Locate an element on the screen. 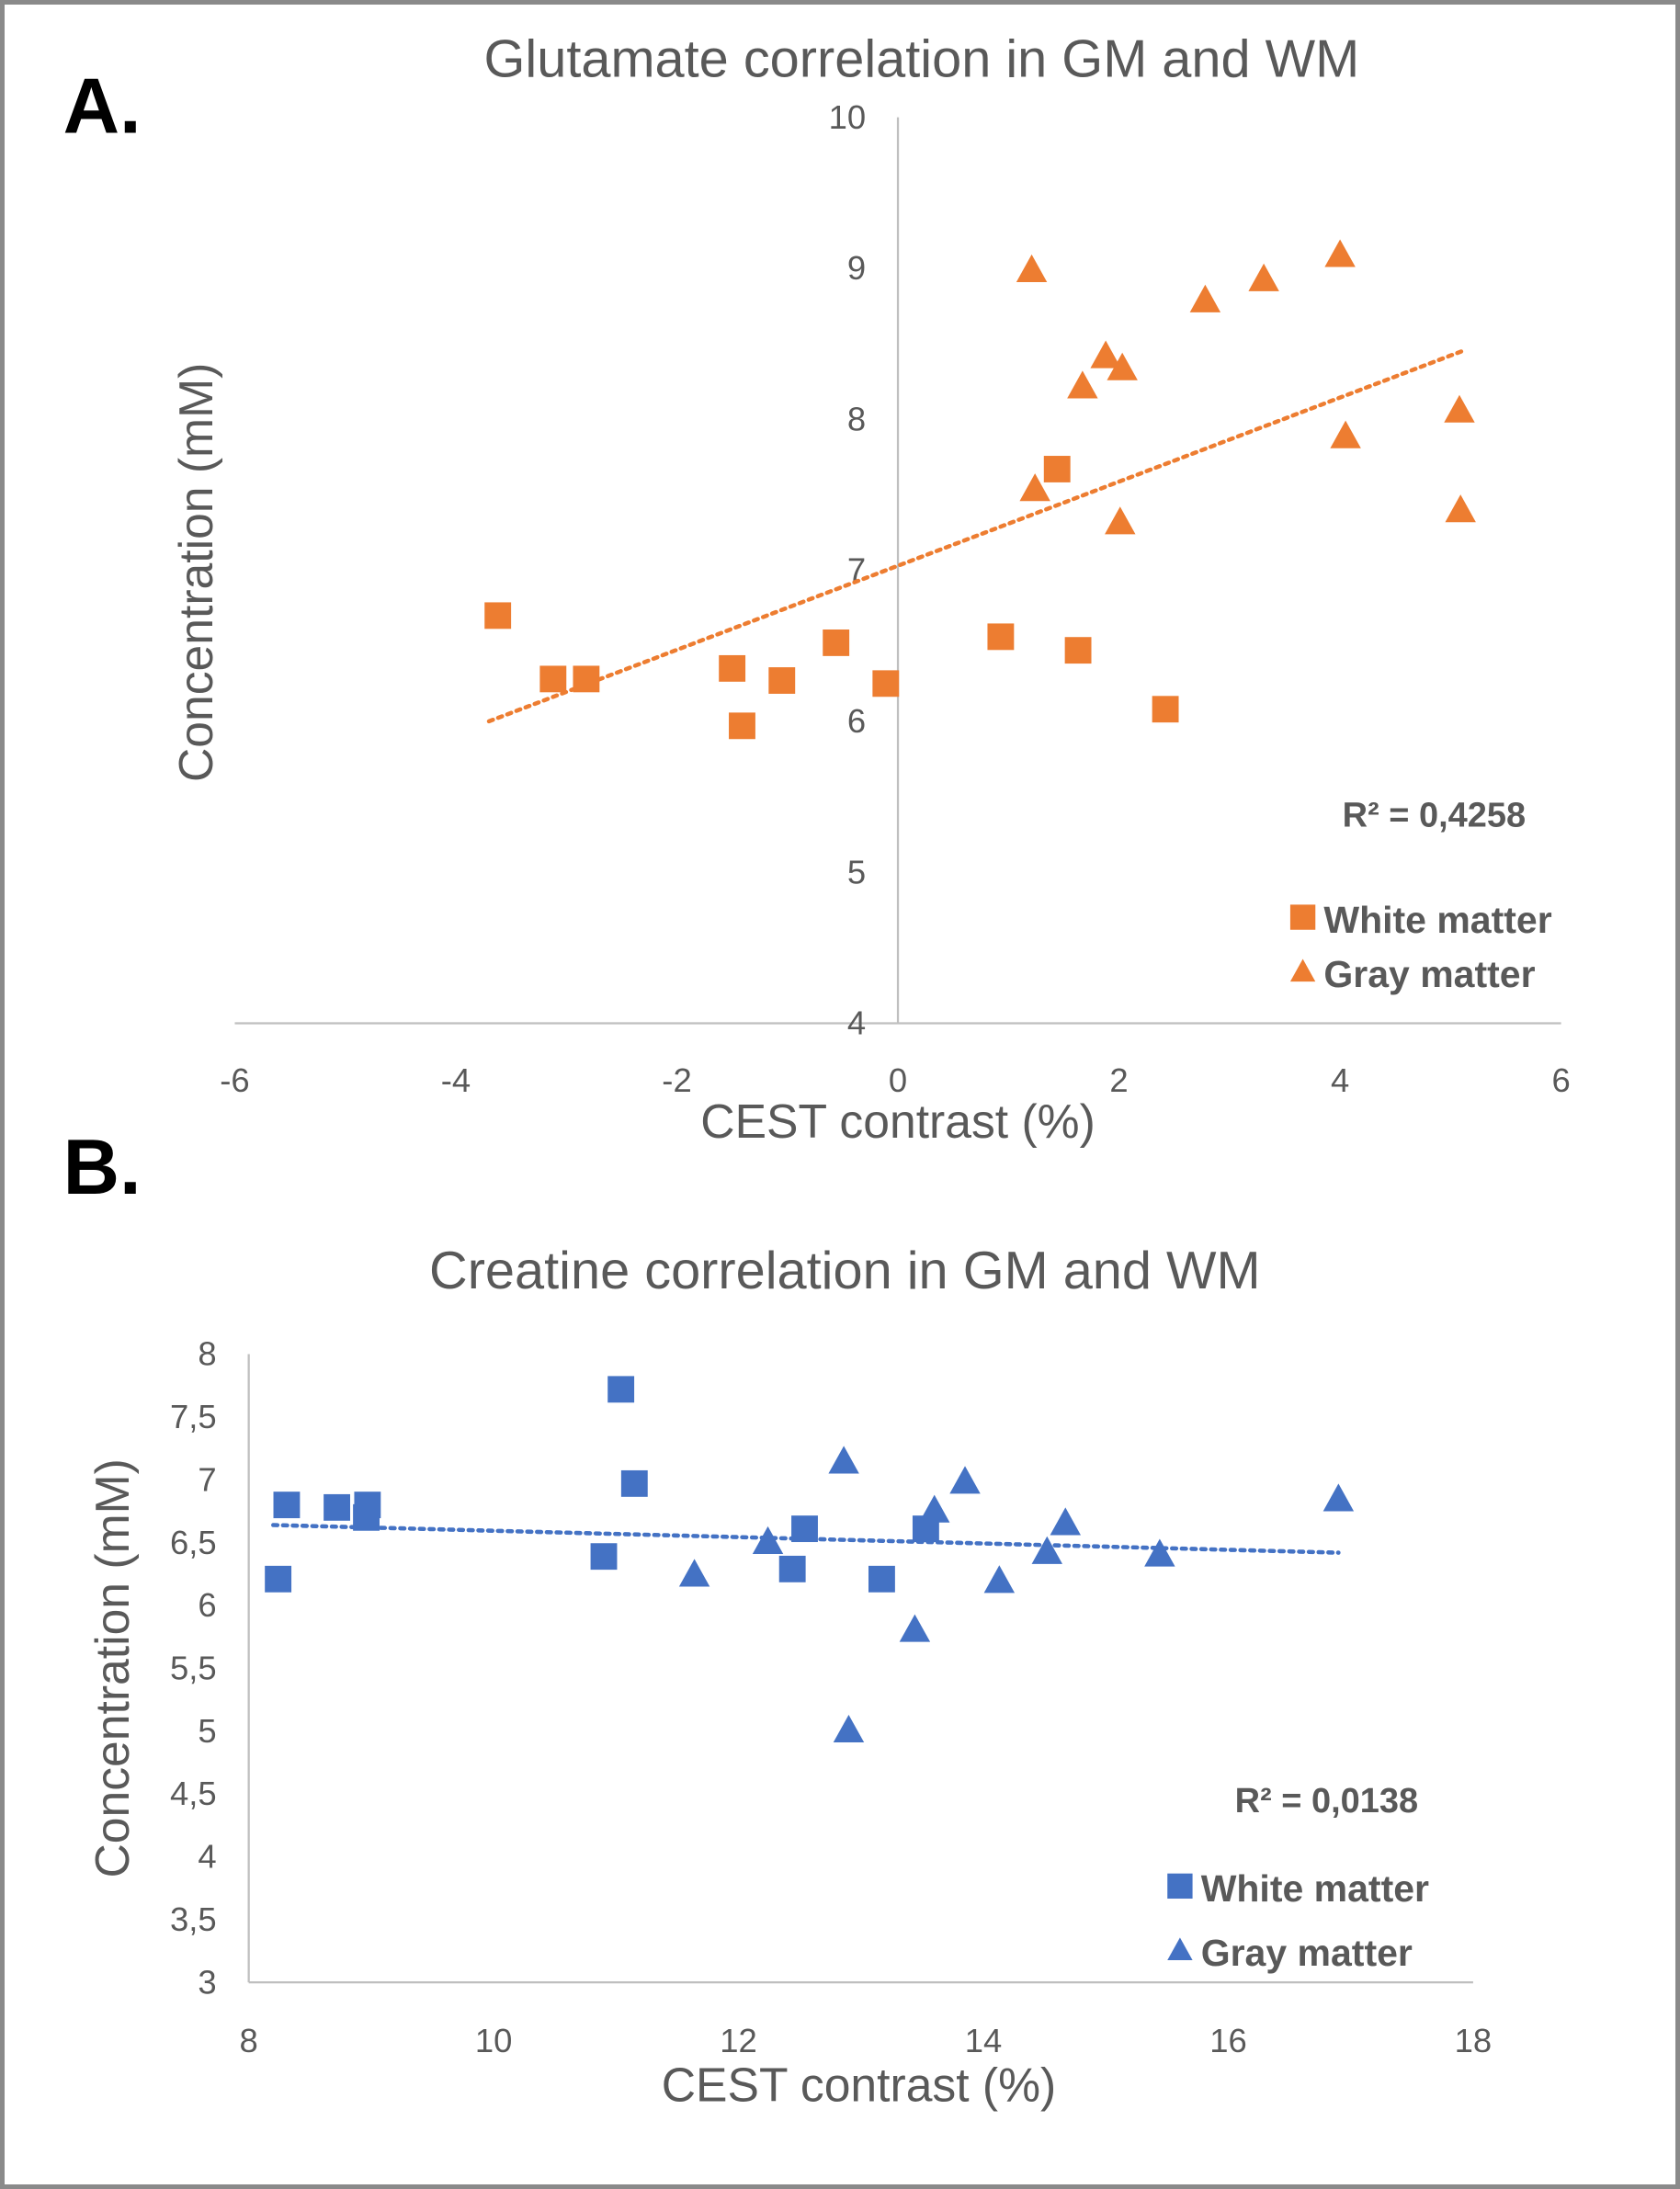 The height and width of the screenshot is (2189, 1680). x-tick-label: 8 is located at coordinates (249, 2041).